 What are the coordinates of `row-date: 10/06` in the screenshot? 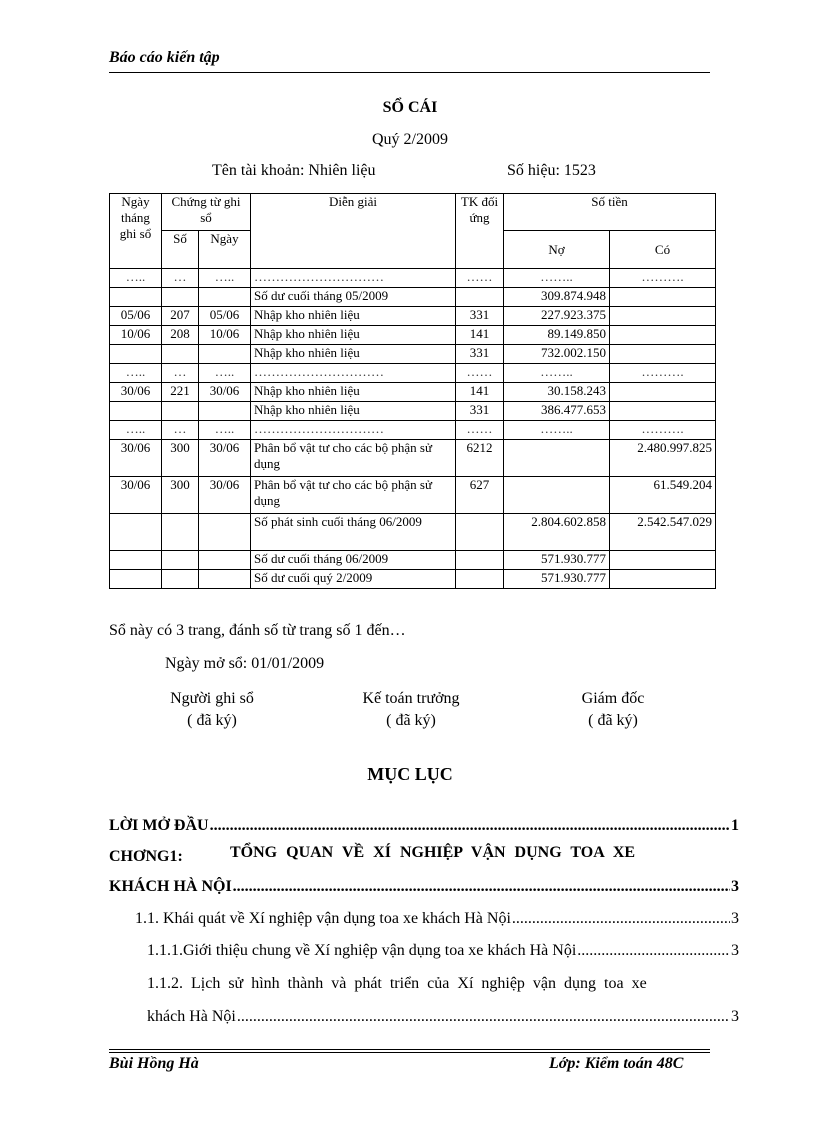 It's located at (135, 335).